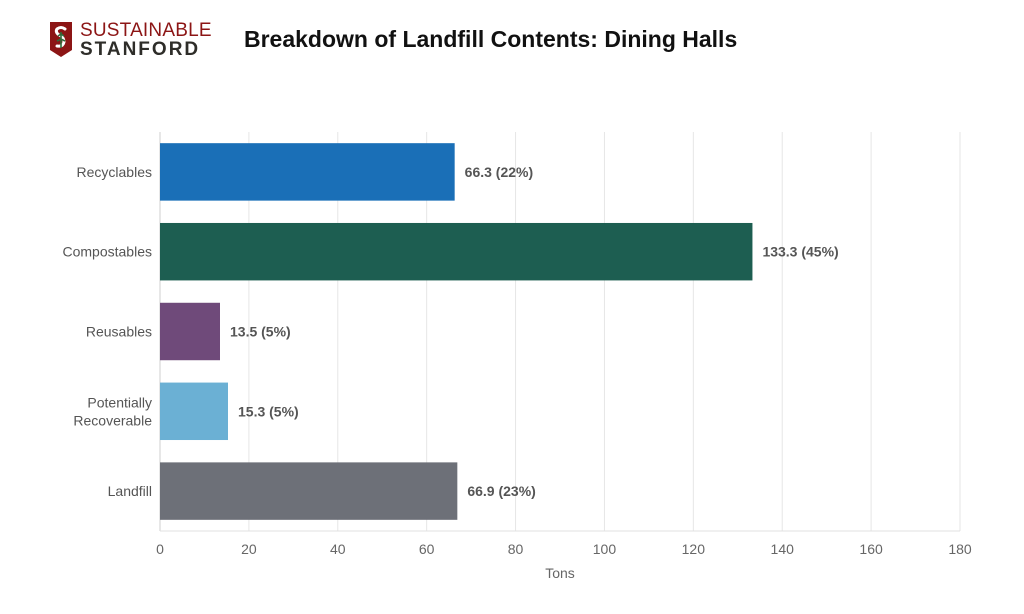  Describe the element at coordinates (140, 49) in the screenshot. I see `logo-line-stanford: STANFORD` at that location.